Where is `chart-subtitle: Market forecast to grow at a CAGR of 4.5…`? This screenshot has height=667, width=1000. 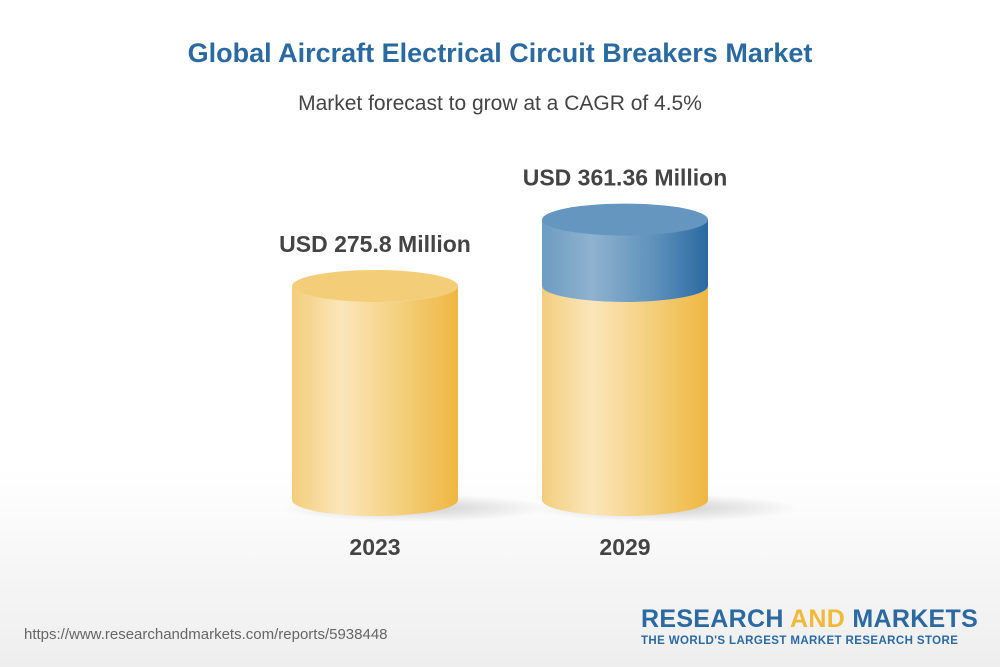
chart-subtitle: Market forecast to grow at a CAGR of 4.5… is located at coordinates (500, 103).